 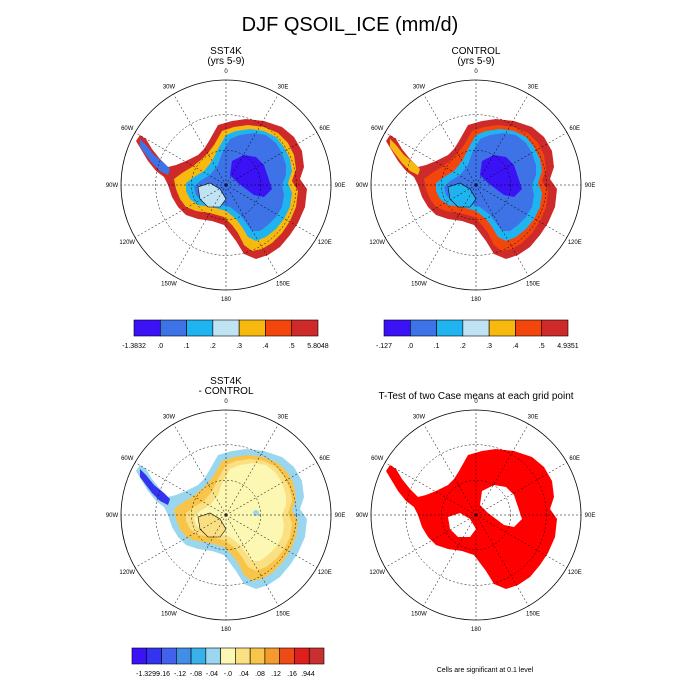 I want to click on panel-title-diff-line2: - CONTROL, so click(x=226, y=391).